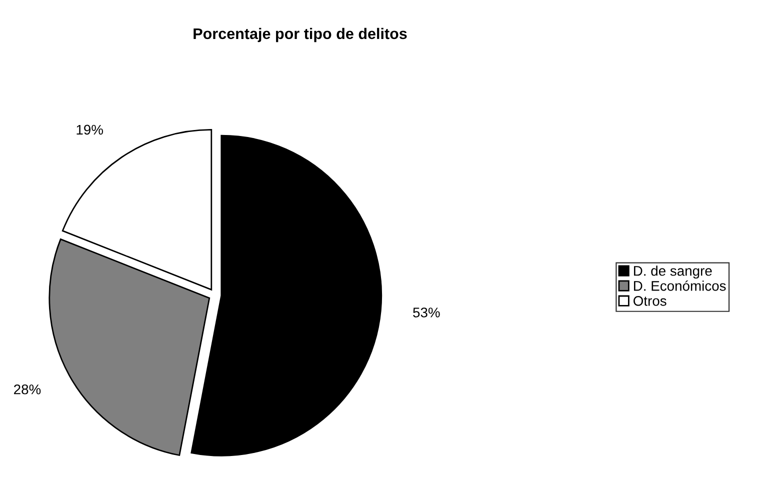  Describe the element at coordinates (650, 301) in the screenshot. I see `legend-label: Otros` at that location.